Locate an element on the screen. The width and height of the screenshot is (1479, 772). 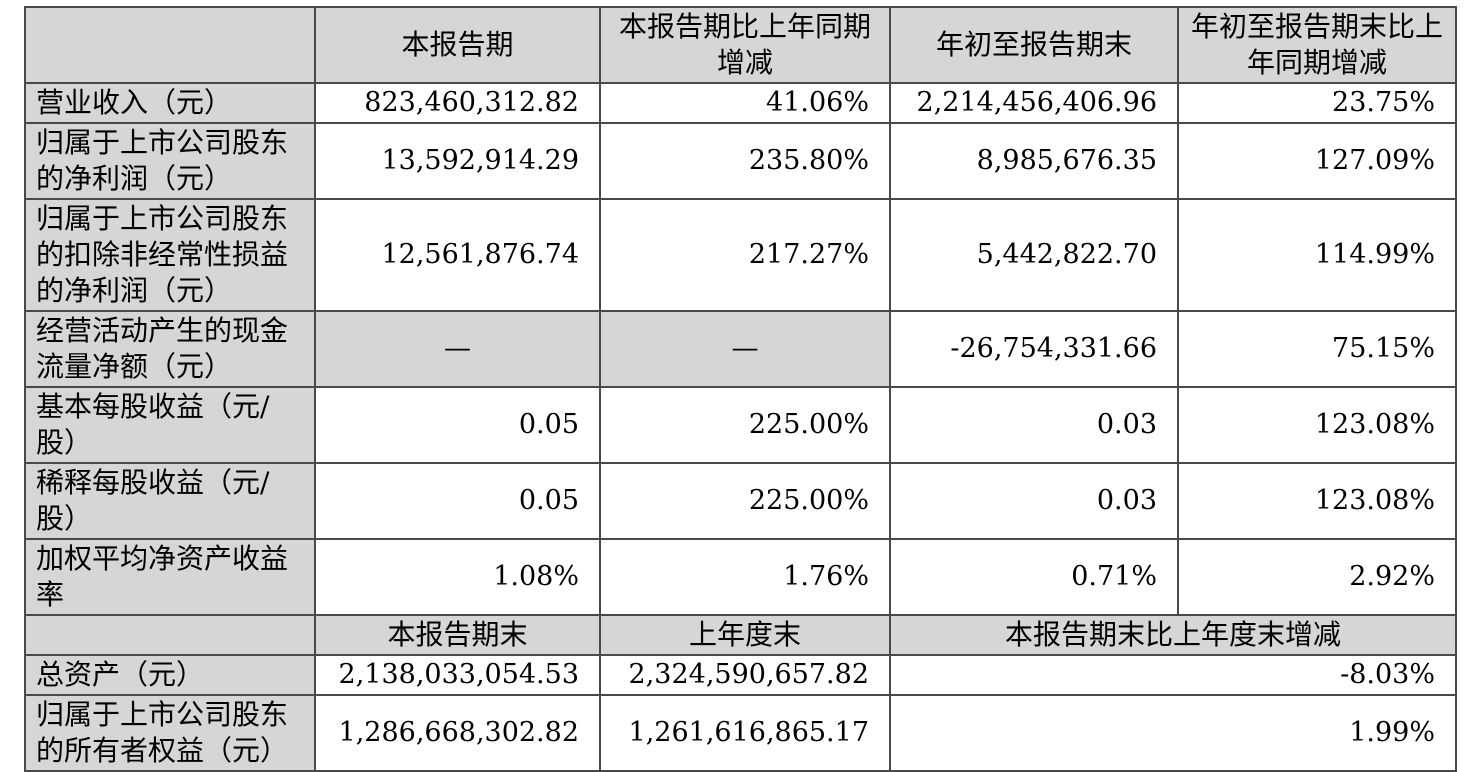
cell-value: 1,286,668,302.82 is located at coordinates (457, 733).